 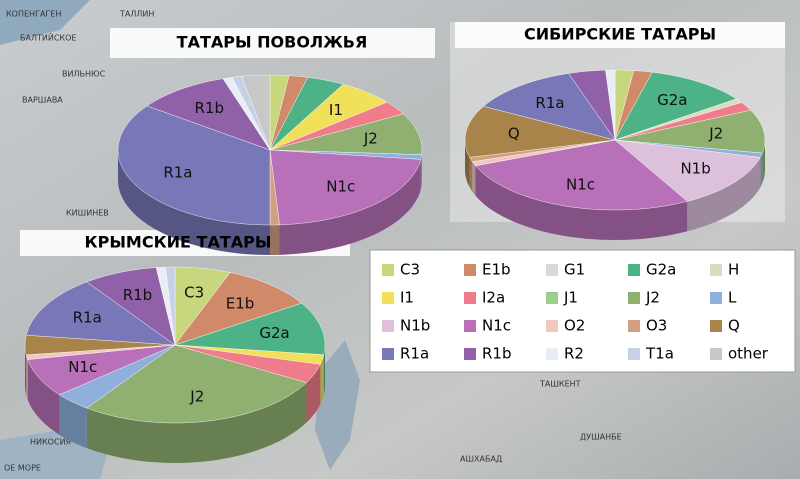 What do you see at coordinates (410, 270) in the screenshot?
I see `legend-label: C3` at bounding box center [410, 270].